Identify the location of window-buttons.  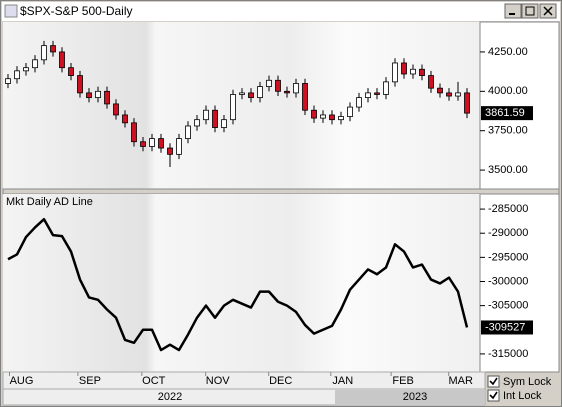
(530, 11).